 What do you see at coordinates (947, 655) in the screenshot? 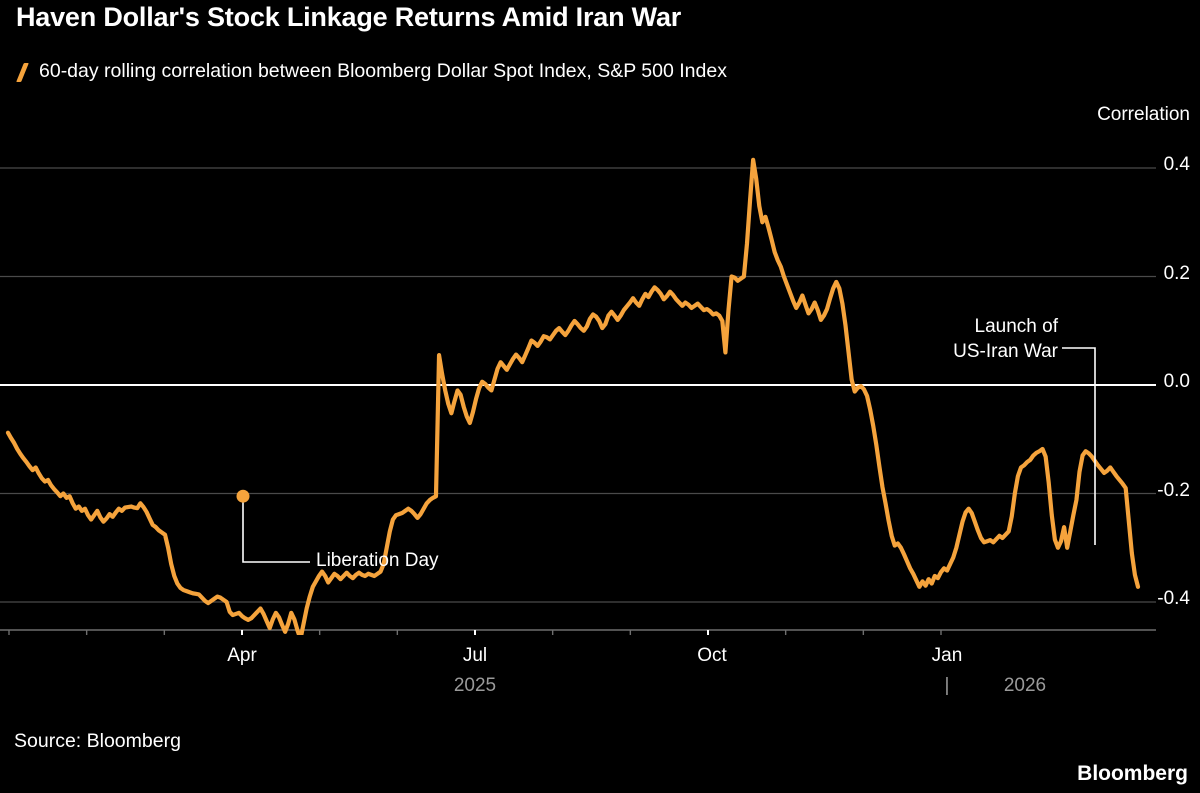
I see `x-axis-tick-label: Jan` at bounding box center [947, 655].